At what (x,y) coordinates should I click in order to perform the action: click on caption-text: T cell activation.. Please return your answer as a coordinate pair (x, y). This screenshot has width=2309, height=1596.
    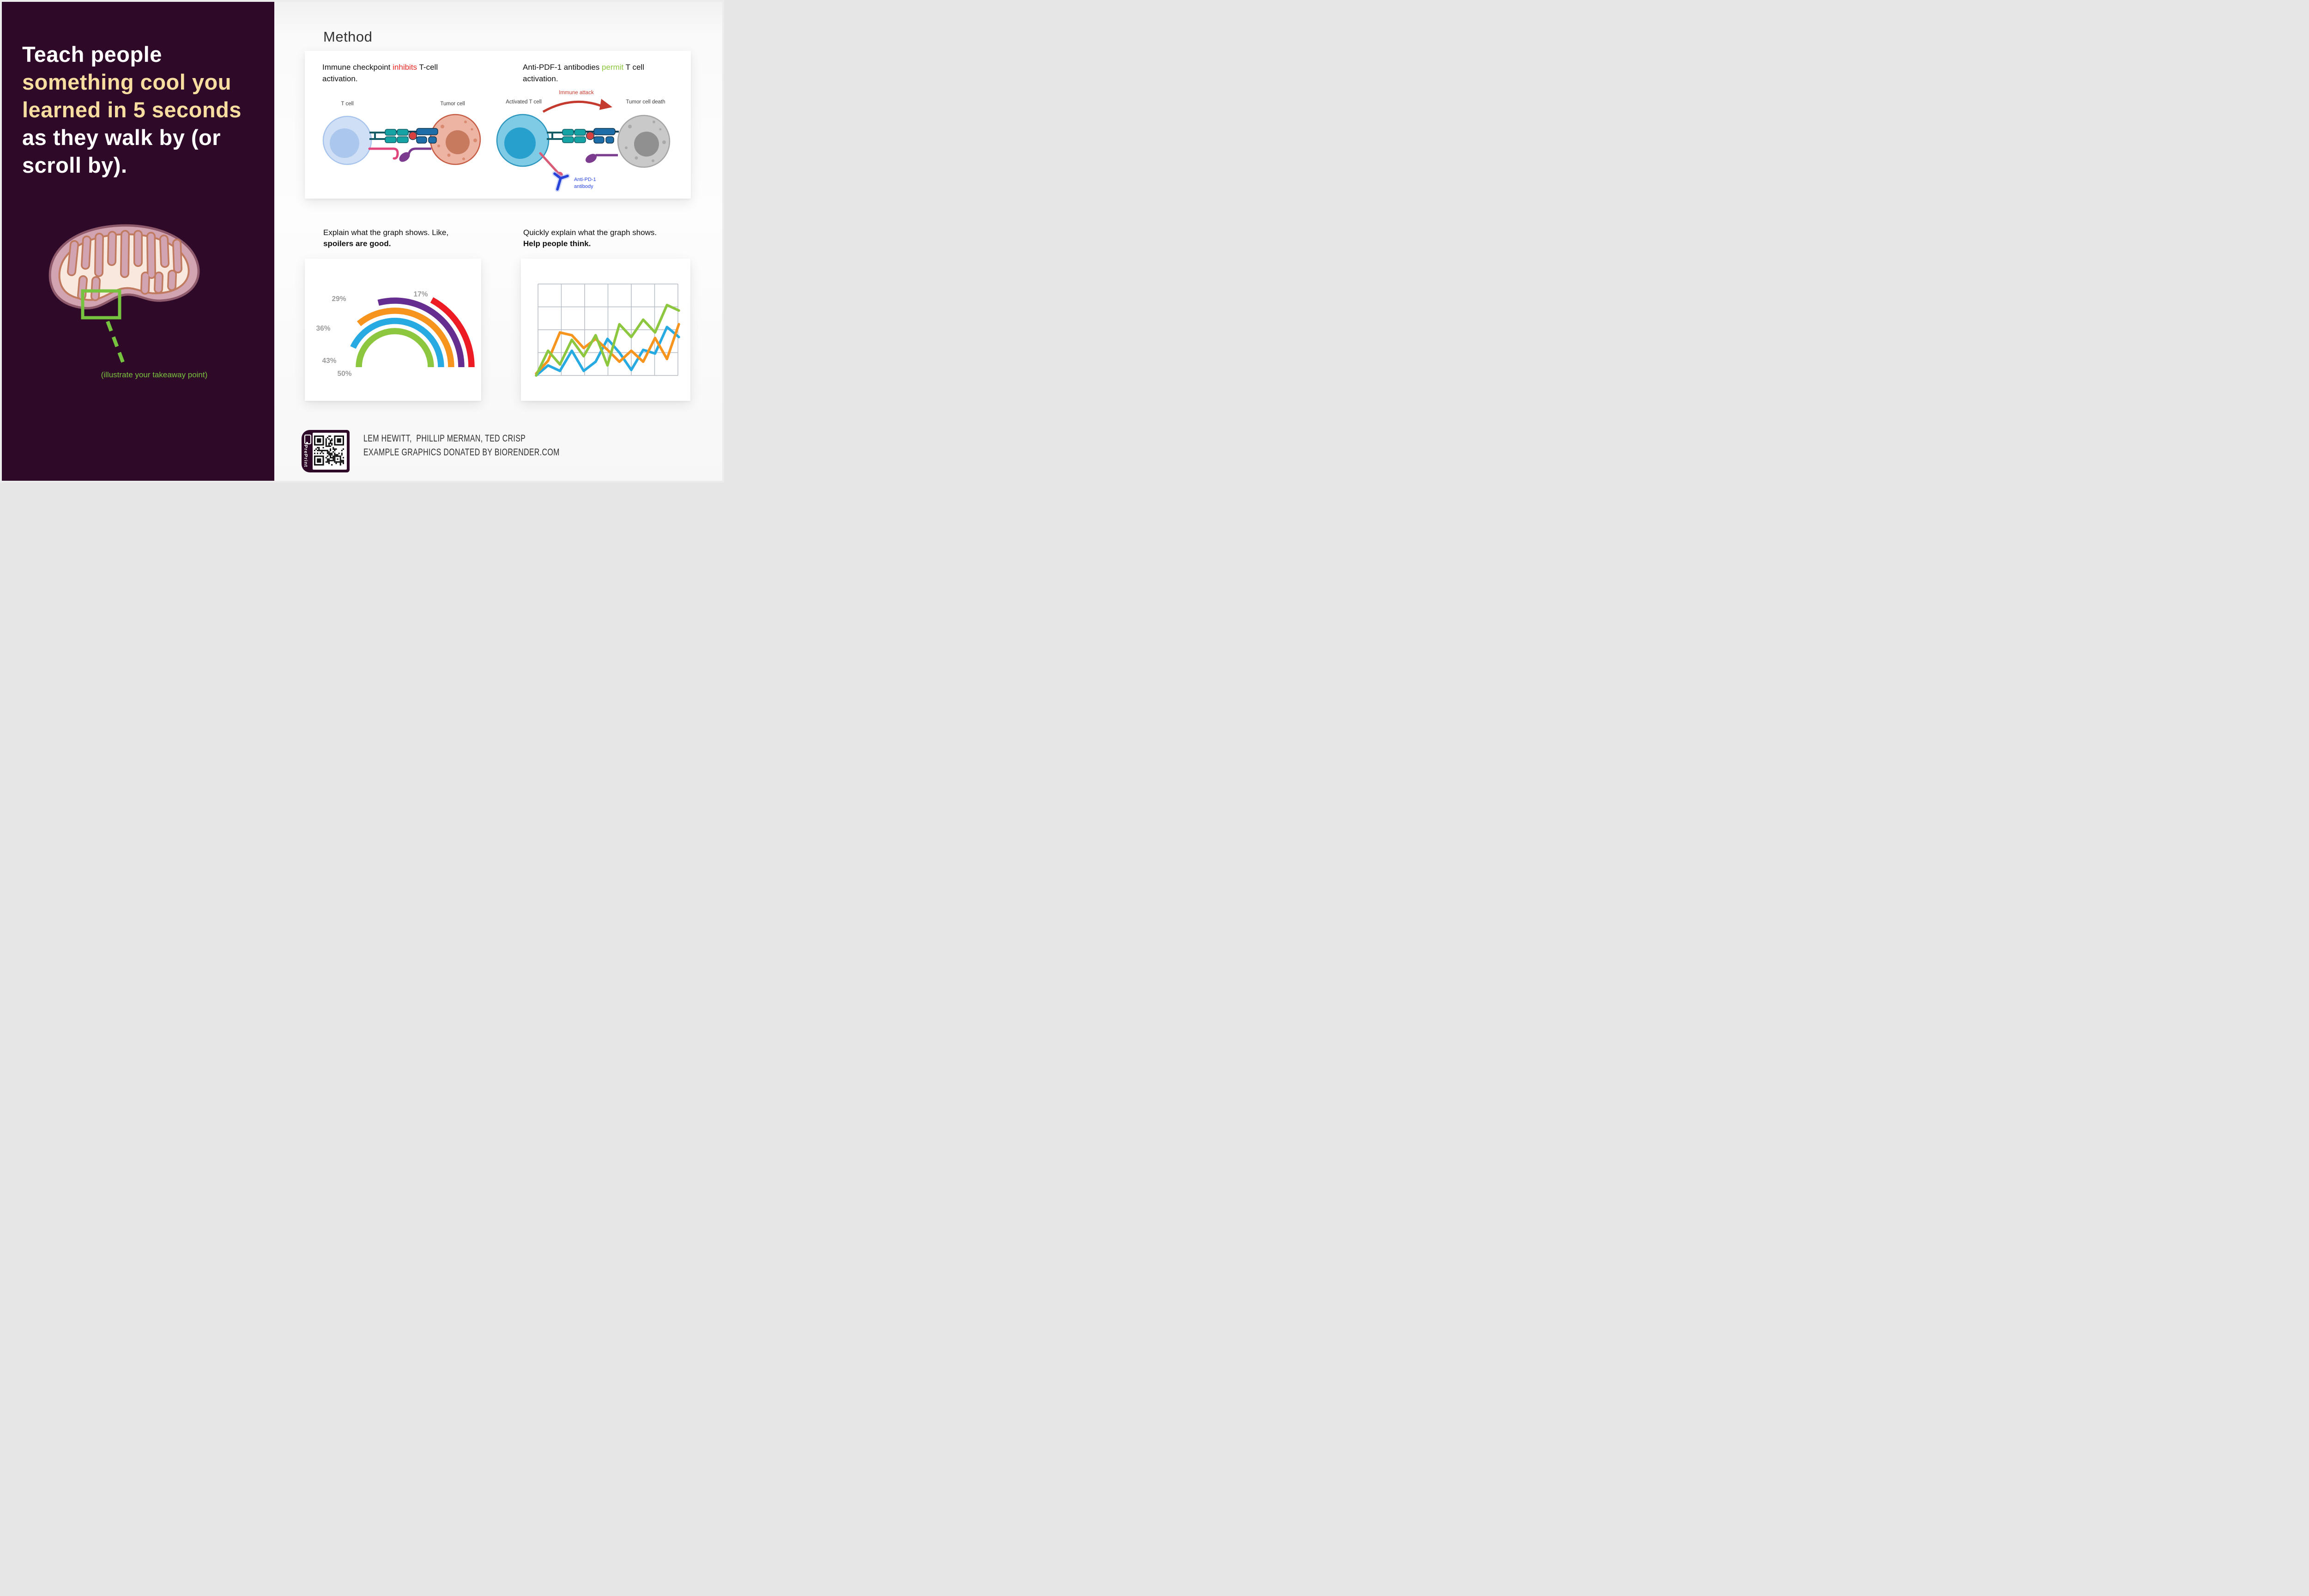
    Looking at the image, I should click on (583, 73).